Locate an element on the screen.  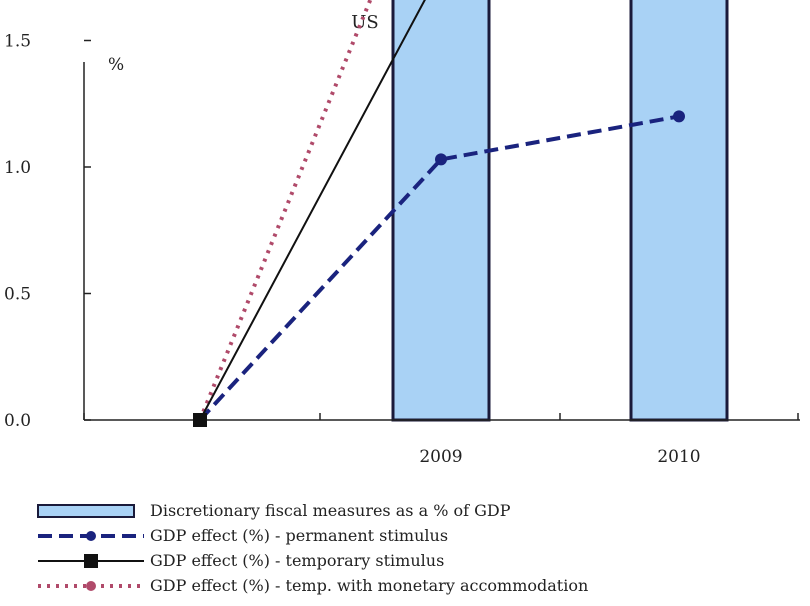
legend-dotted-line-icon is located at coordinates (91, 586).